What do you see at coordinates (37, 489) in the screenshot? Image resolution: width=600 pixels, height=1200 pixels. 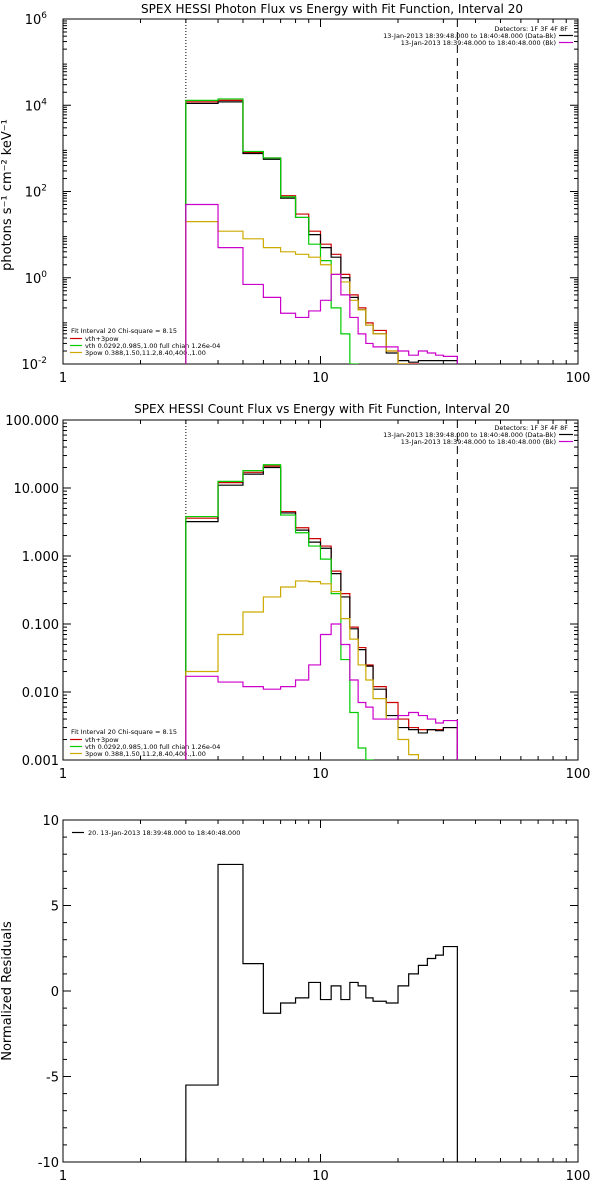 I see `y-tick-label: 10.000` at bounding box center [37, 489].